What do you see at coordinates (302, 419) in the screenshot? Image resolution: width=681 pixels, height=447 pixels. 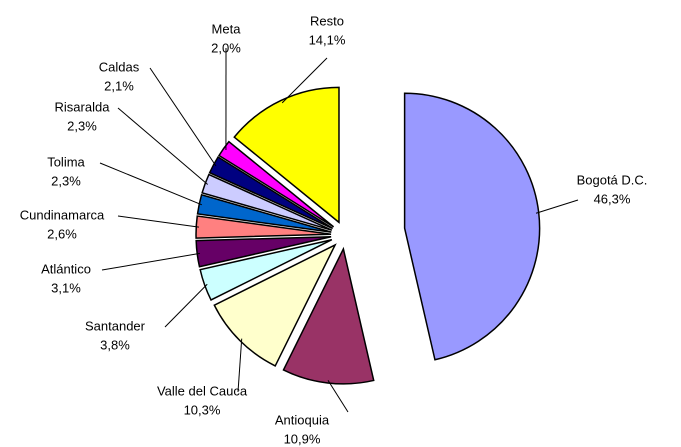 I see `slice-label: Antioquia` at bounding box center [302, 419].